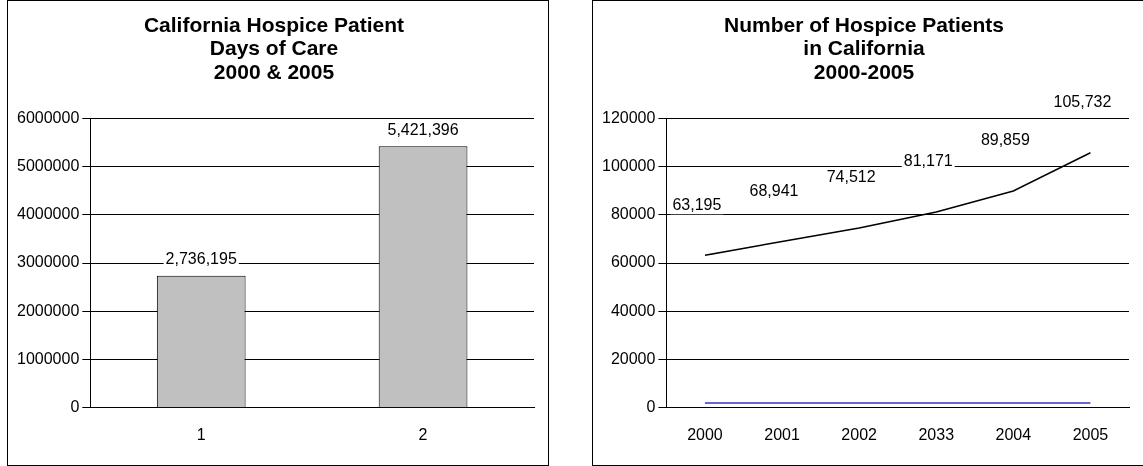  What do you see at coordinates (274, 48) in the screenshot?
I see `chart-title: California Hospice Patient Days of Care 2000 & 2005` at bounding box center [274, 48].